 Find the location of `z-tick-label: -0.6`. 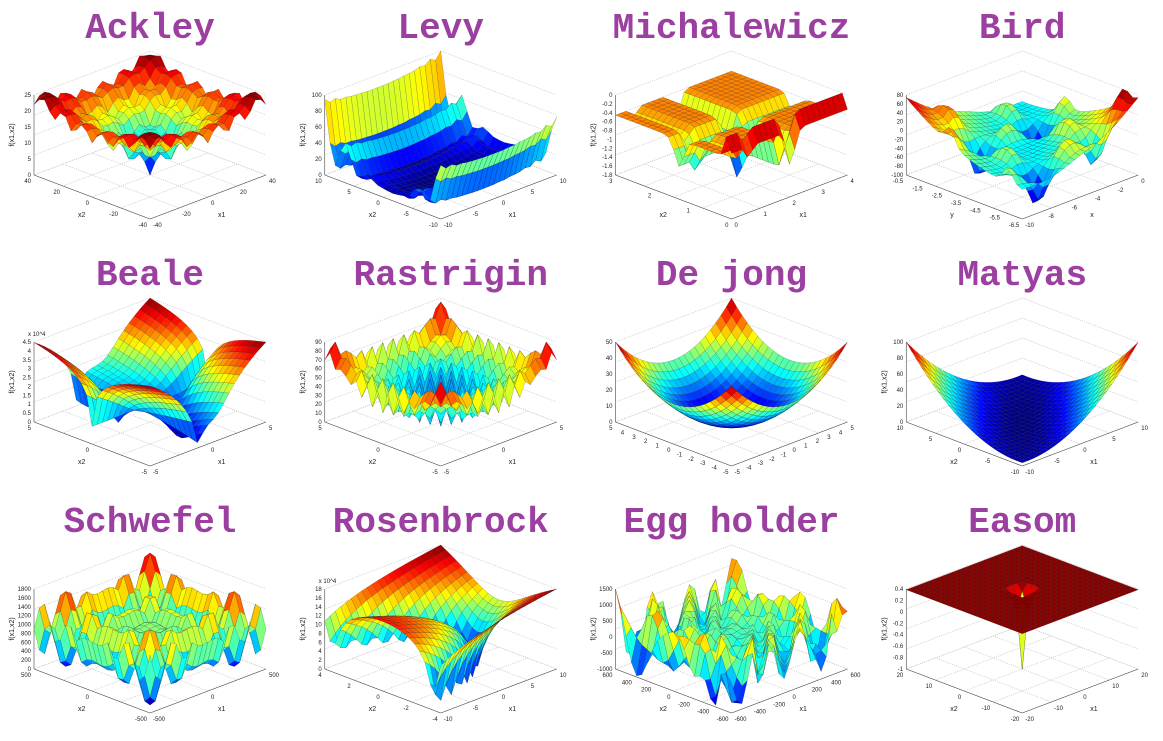

z-tick-label: -0.6 is located at coordinates (607, 123).